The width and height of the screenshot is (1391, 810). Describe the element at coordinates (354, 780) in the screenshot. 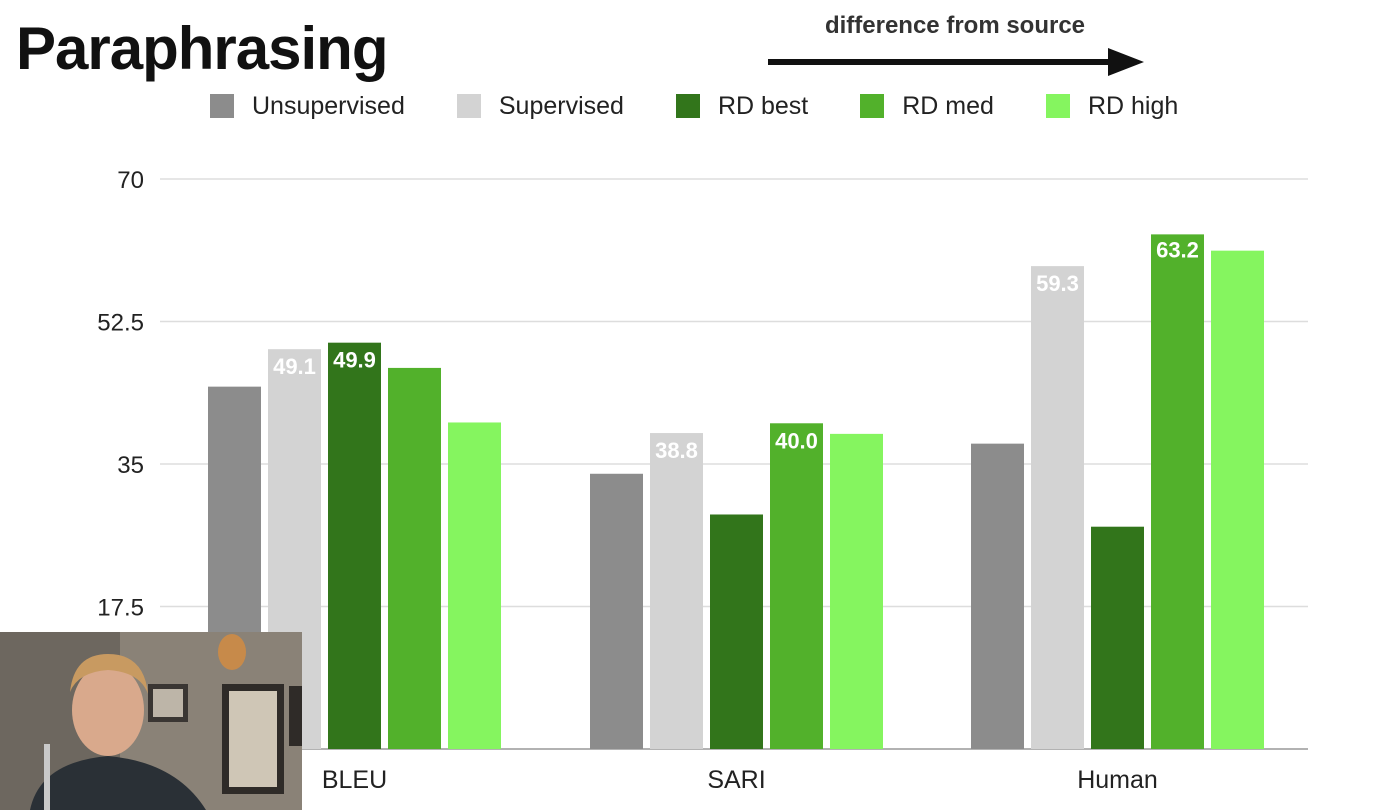

I see `x-category-label: BLEU` at that location.